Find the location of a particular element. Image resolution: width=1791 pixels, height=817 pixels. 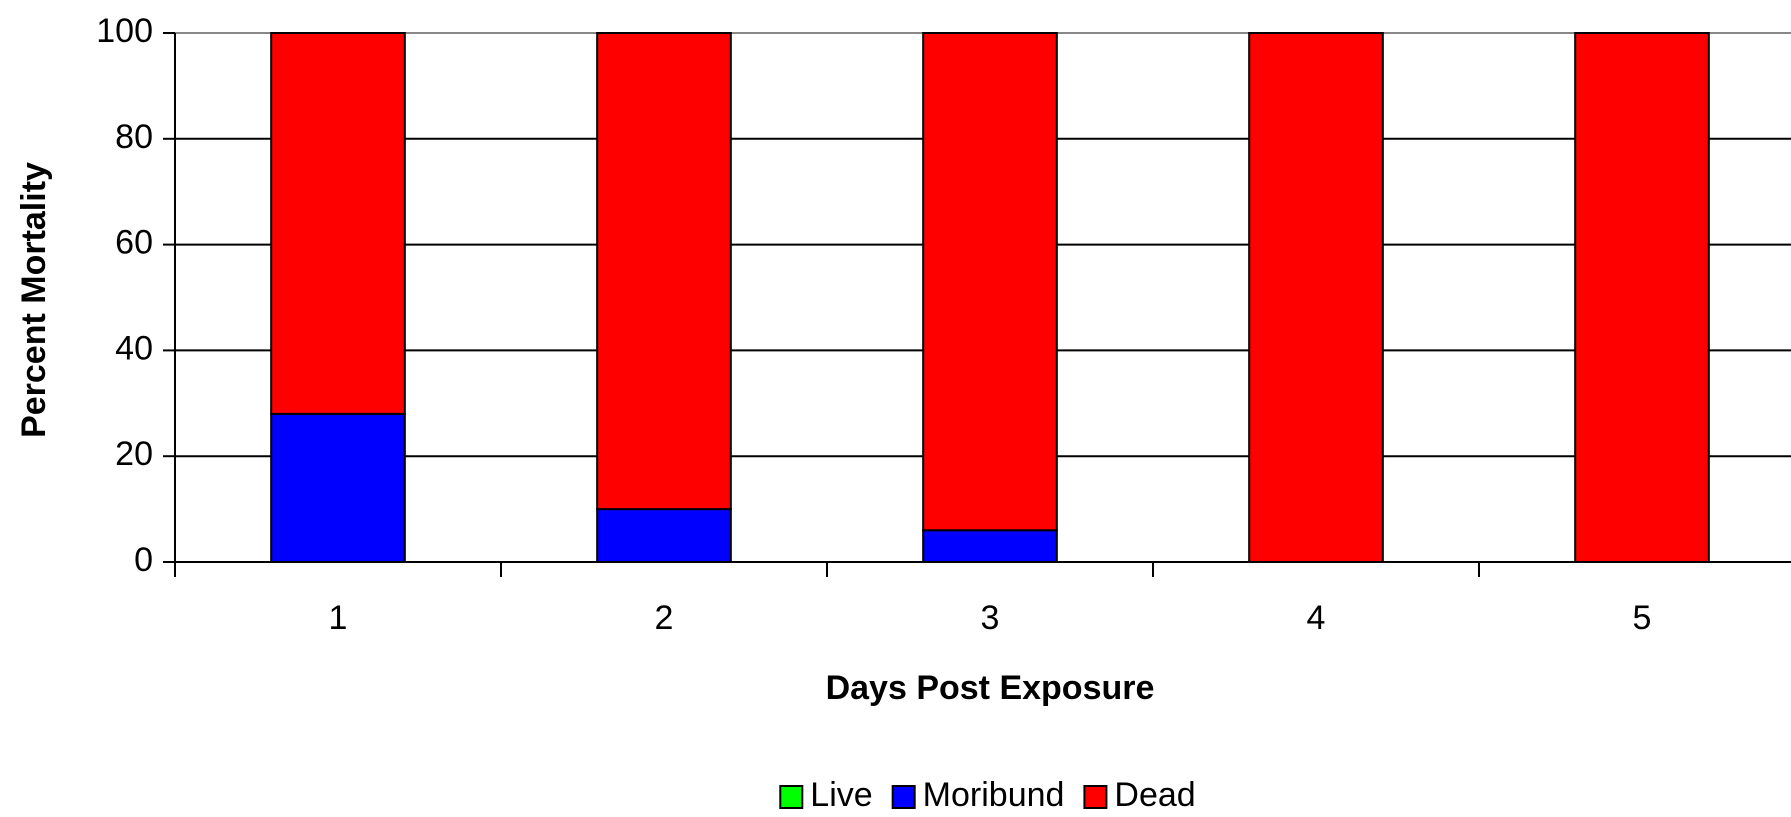

x-tick-label: 5 is located at coordinates (1642, 618).